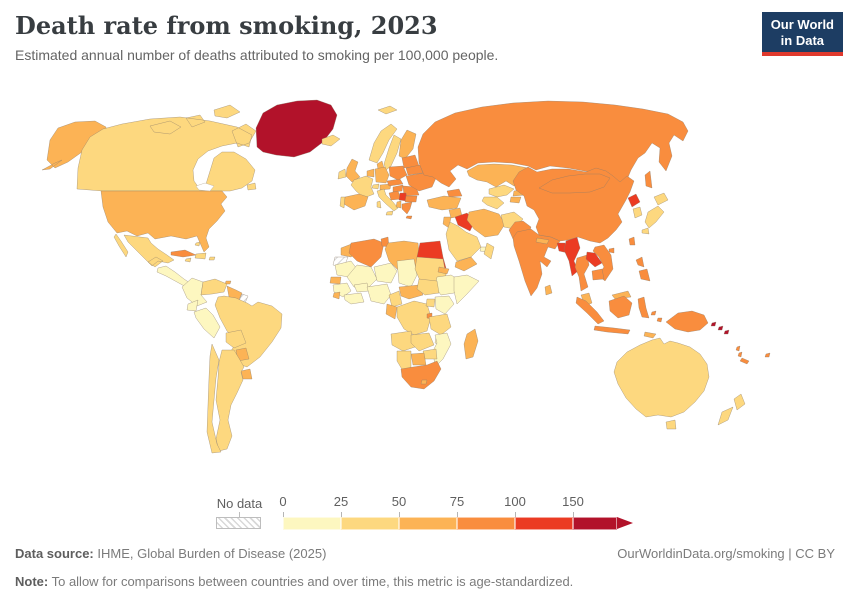  Describe the element at coordinates (234, 294) in the screenshot. I see `country-guyana-suriname` at that location.